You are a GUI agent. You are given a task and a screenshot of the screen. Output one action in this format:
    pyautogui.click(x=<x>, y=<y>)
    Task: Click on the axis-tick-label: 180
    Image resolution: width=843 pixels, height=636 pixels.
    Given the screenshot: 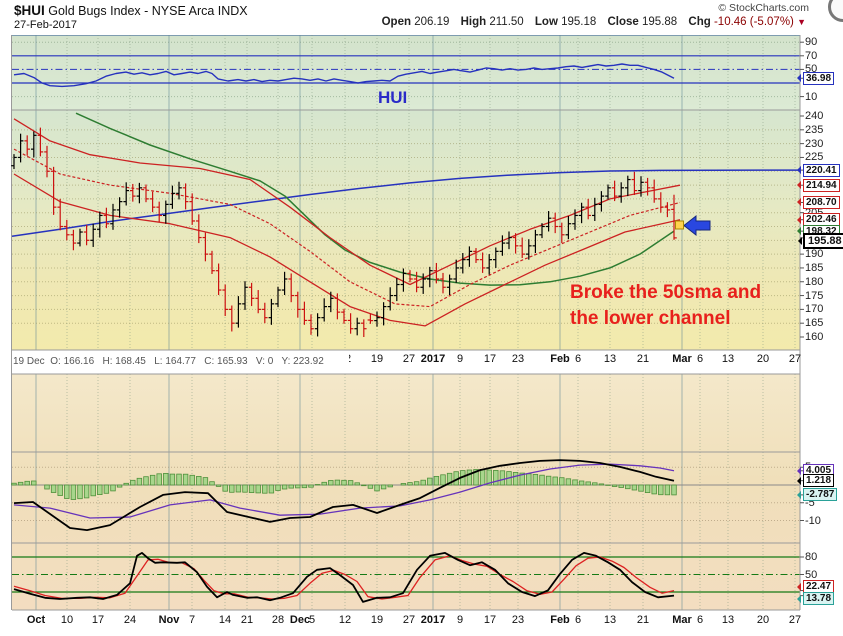 What is the action you would take?
    pyautogui.click(x=814, y=281)
    